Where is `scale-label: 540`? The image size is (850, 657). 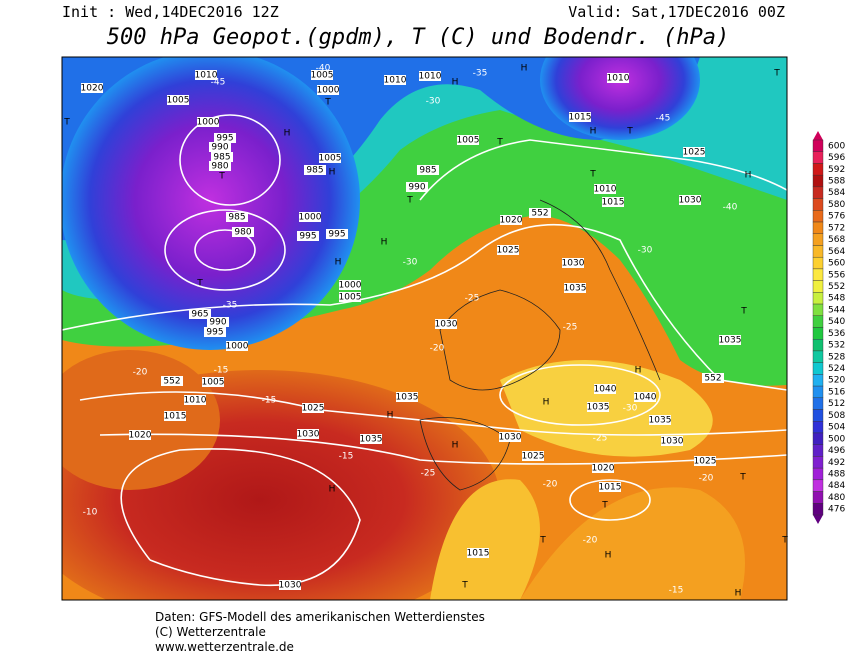 scale-label: 540 is located at coordinates (836, 322).